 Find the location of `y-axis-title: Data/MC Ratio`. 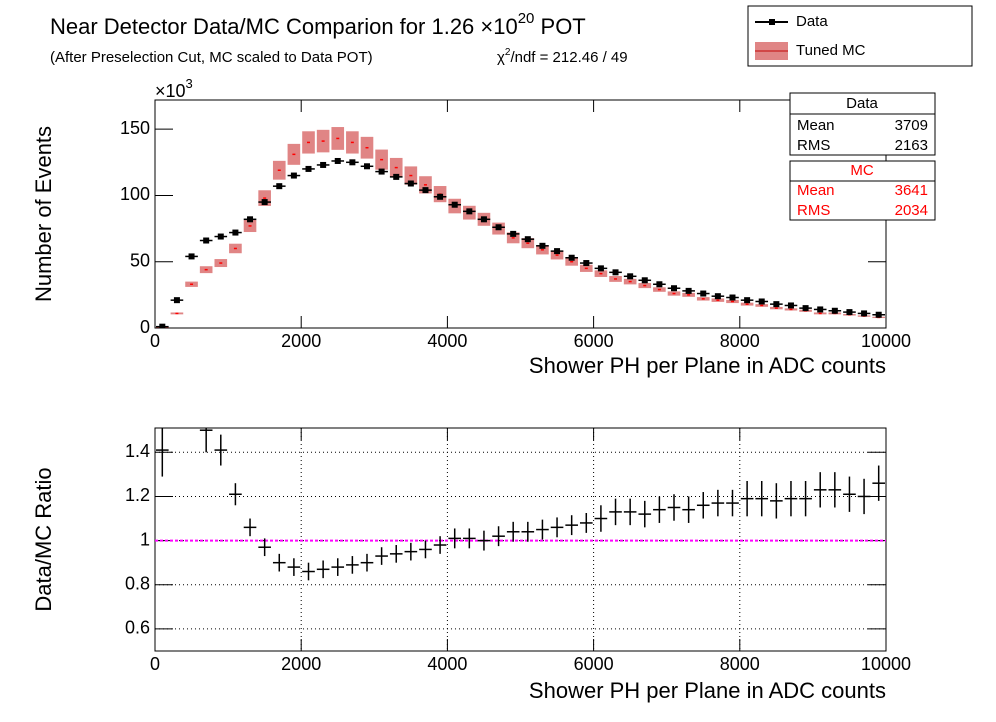

y-axis-title: Data/MC Ratio is located at coordinates (43, 539).